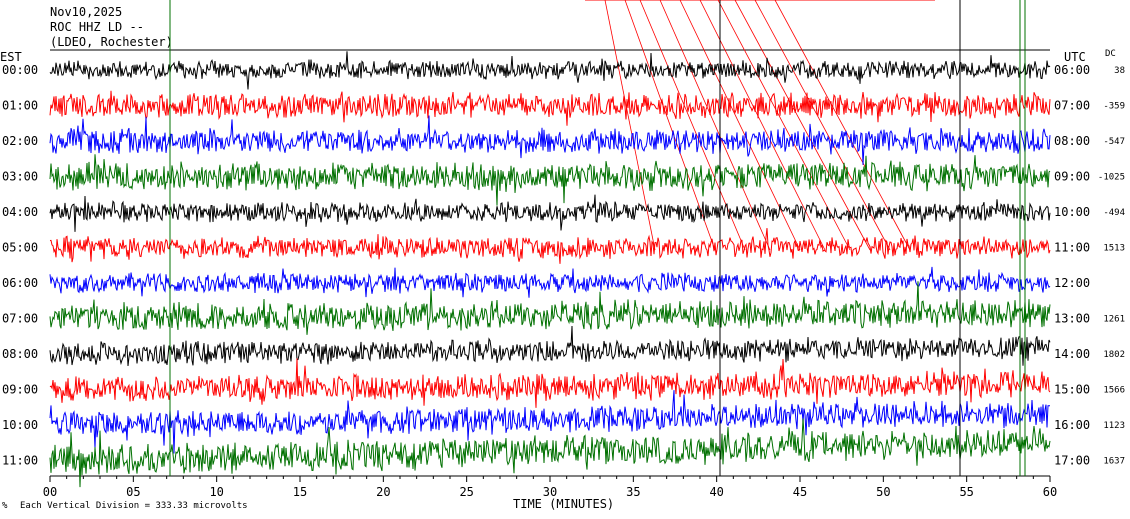 The width and height of the screenshot is (1130, 519). What do you see at coordinates (633, 492) in the screenshot?
I see `x-tick-label: 35` at bounding box center [633, 492].